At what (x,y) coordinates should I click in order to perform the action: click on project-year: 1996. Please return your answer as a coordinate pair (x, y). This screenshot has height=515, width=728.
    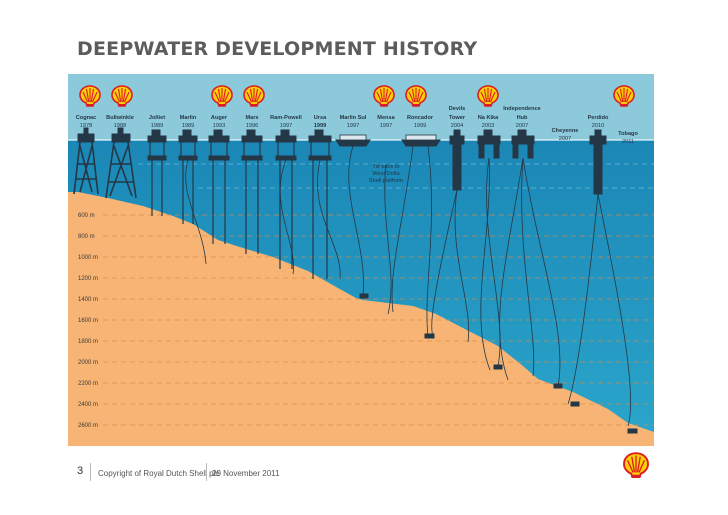
    Looking at the image, I should click on (252, 126).